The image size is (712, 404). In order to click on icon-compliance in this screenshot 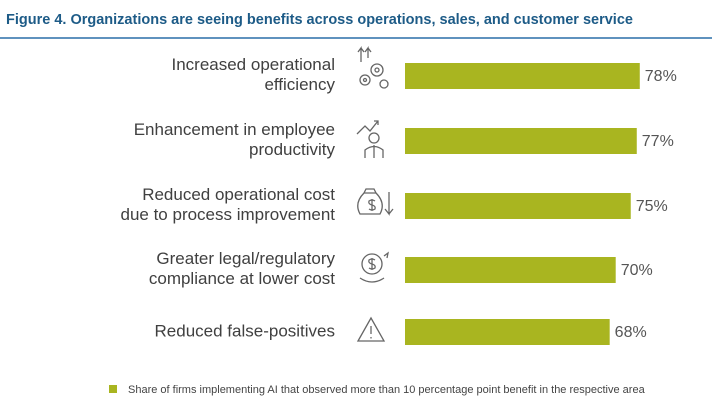, I will do `click(374, 267)`.